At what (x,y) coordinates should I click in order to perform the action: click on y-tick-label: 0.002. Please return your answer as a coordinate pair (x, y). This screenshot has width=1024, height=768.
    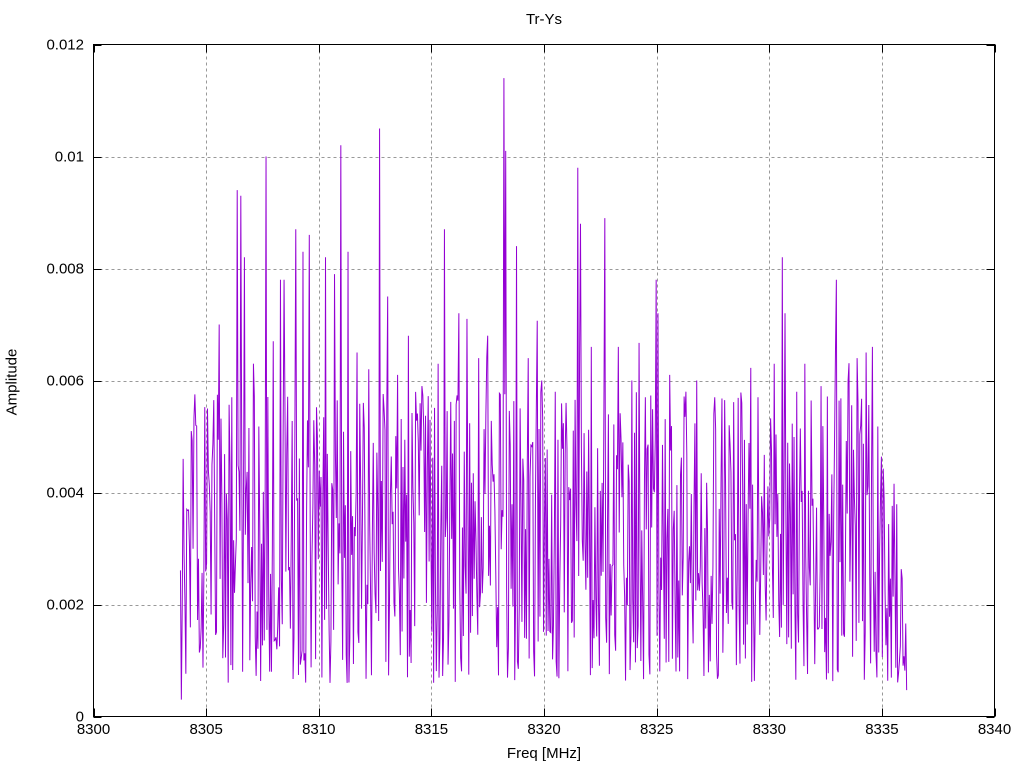
    Looking at the image, I should click on (65, 605).